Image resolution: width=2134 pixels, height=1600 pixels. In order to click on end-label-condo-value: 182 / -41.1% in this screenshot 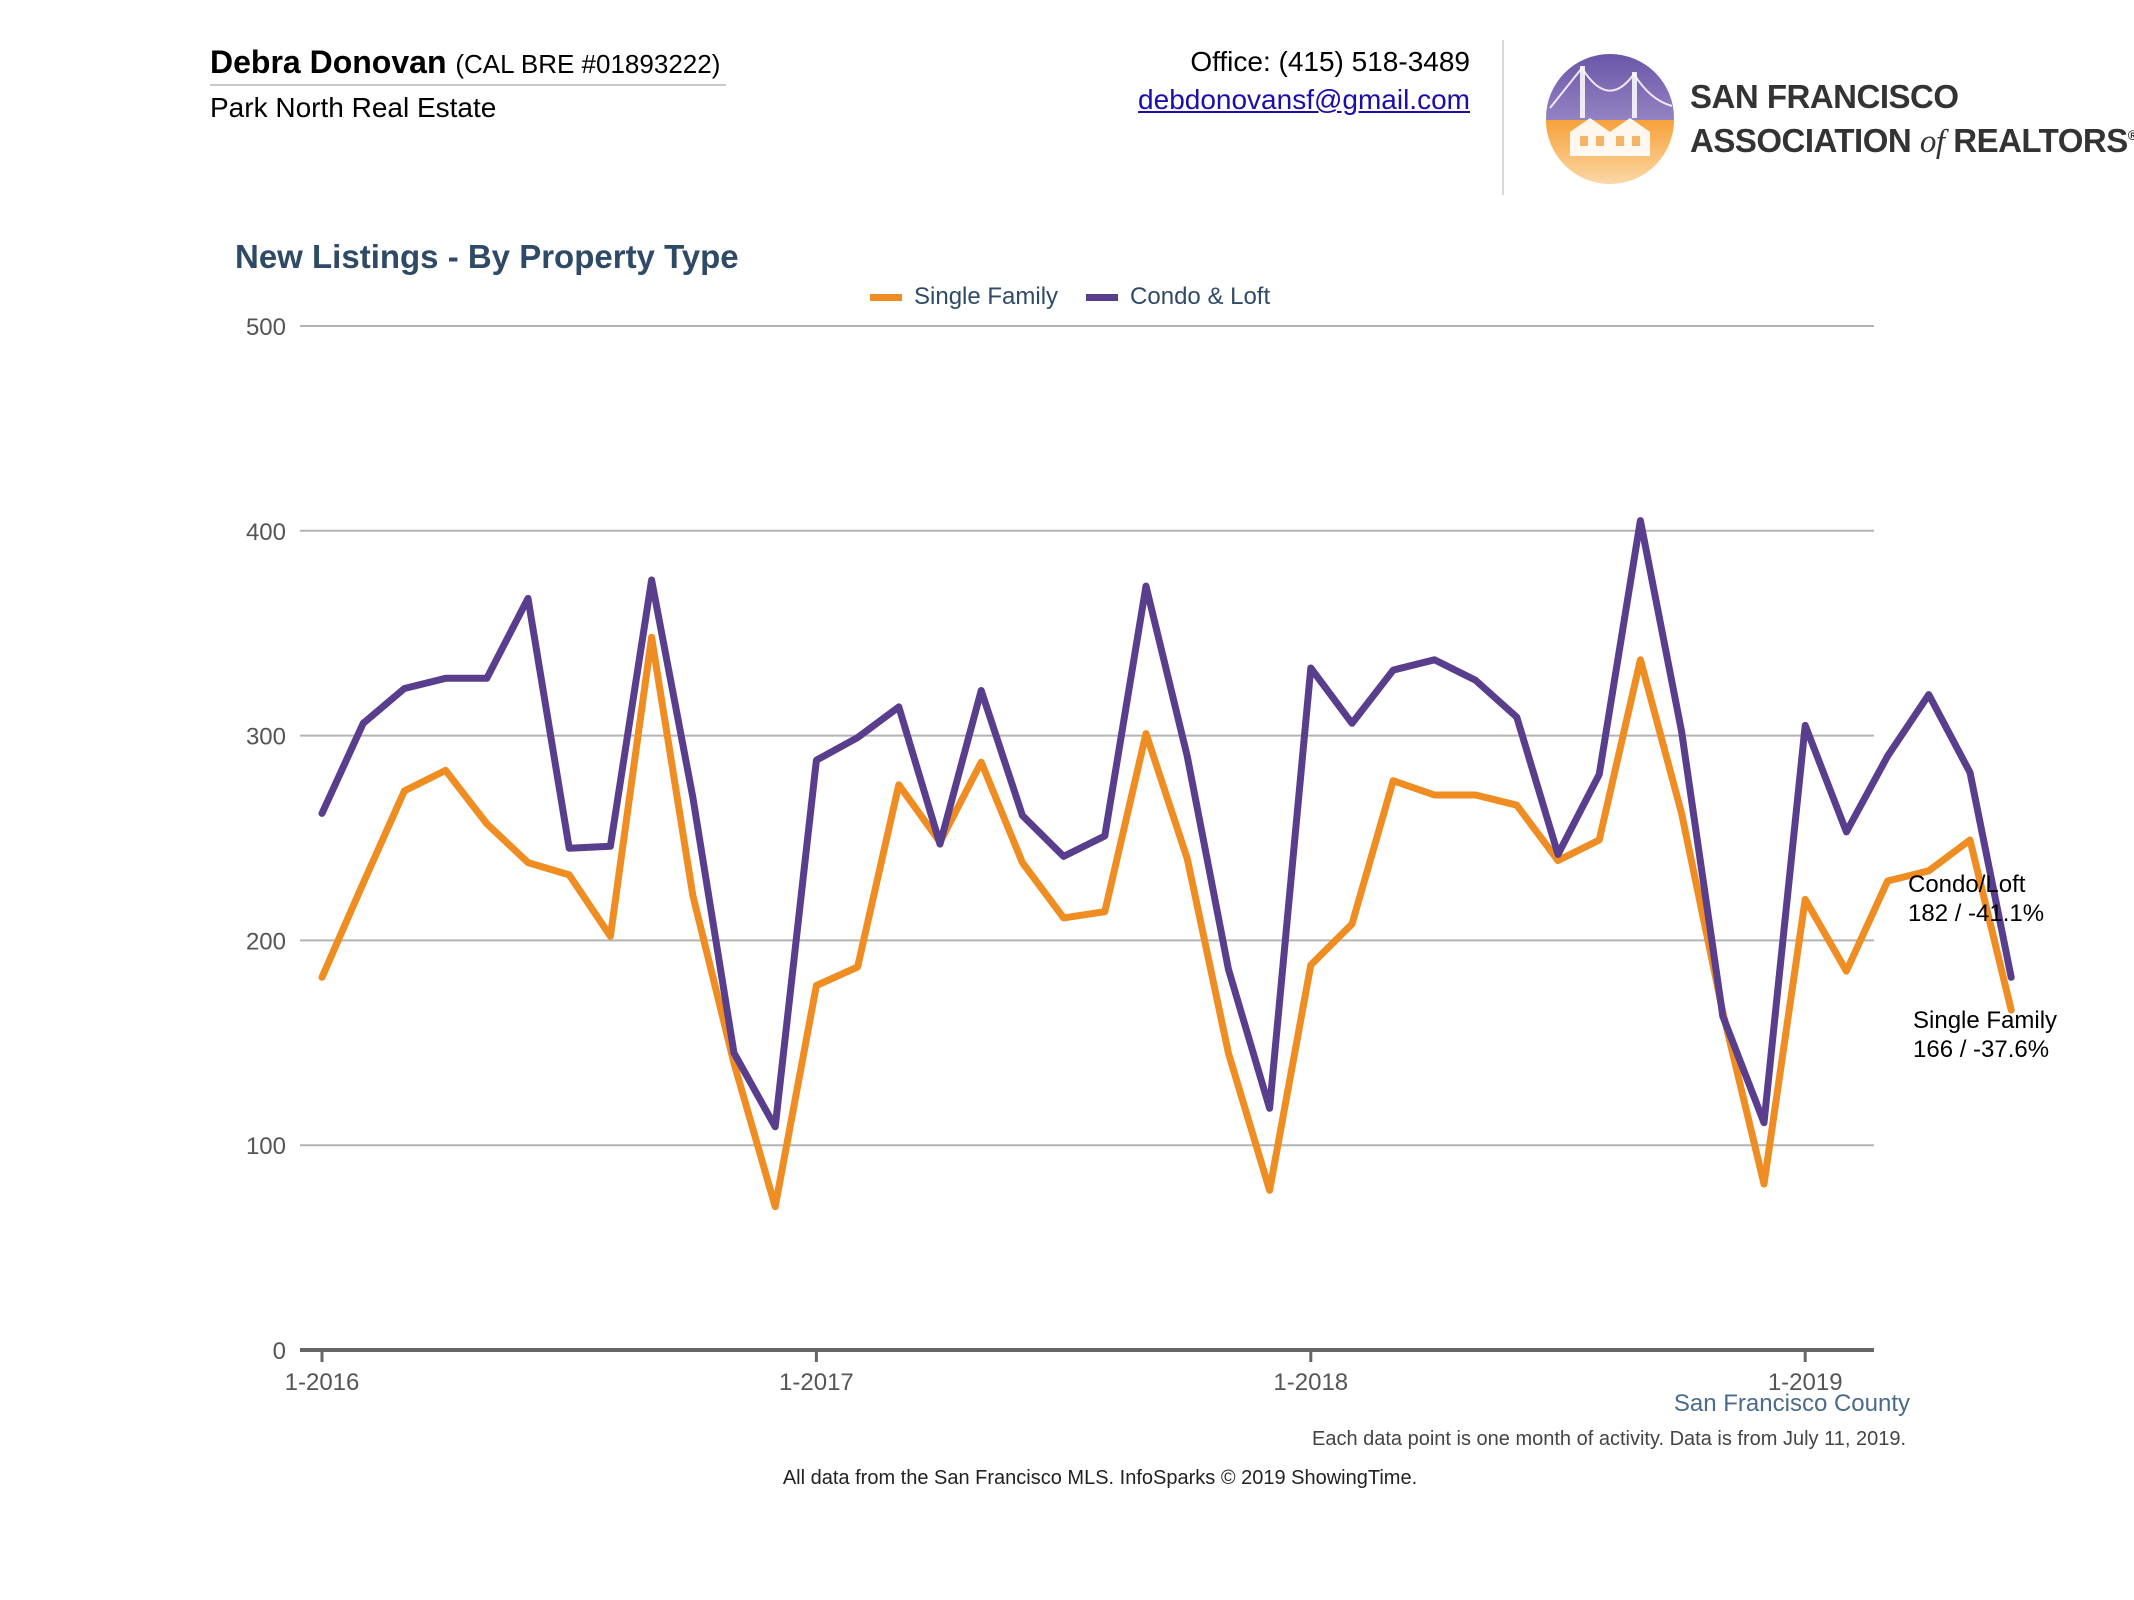, I will do `click(1976, 913)`.